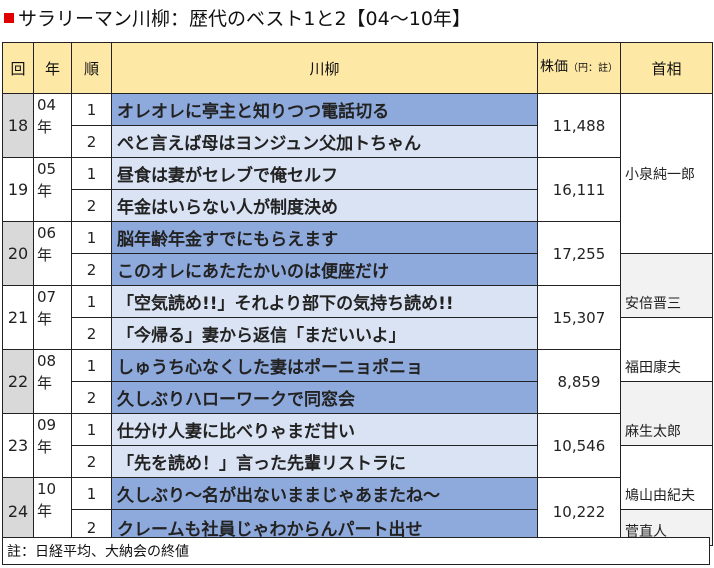  I want to click on senryu-cell: オレオレに亭主と知りつつ電話切る, so click(324, 109).